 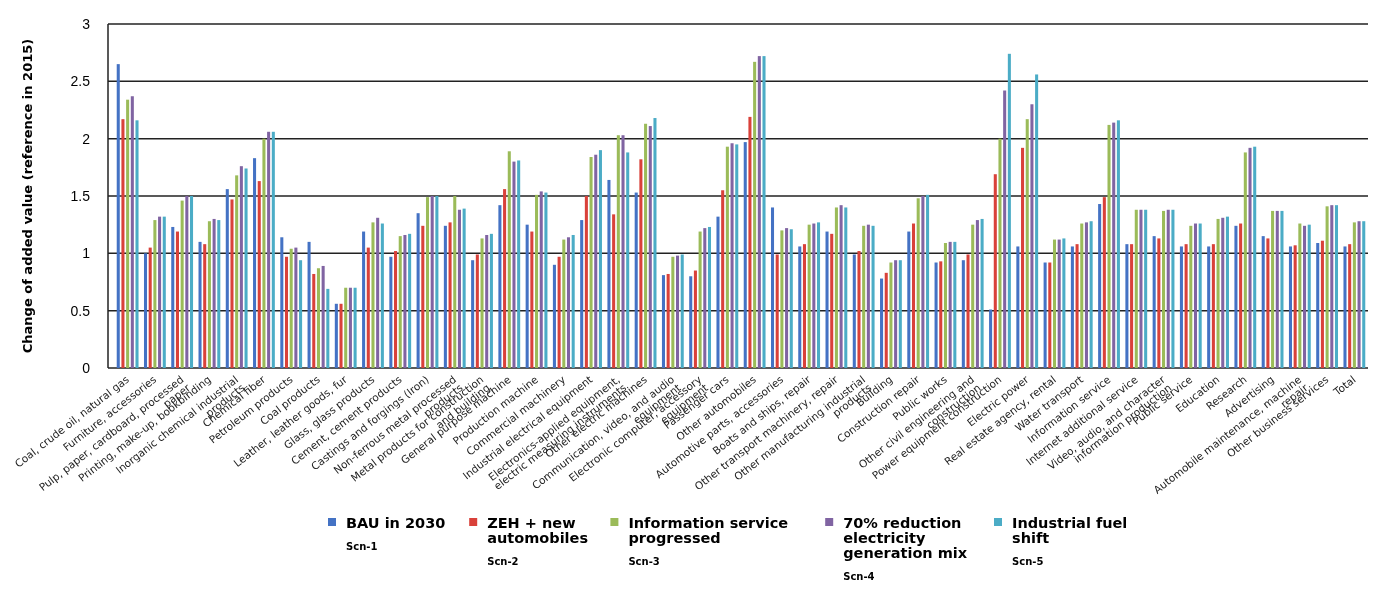 I want to click on y-tick-label: 1.5, so click(x=80, y=195).